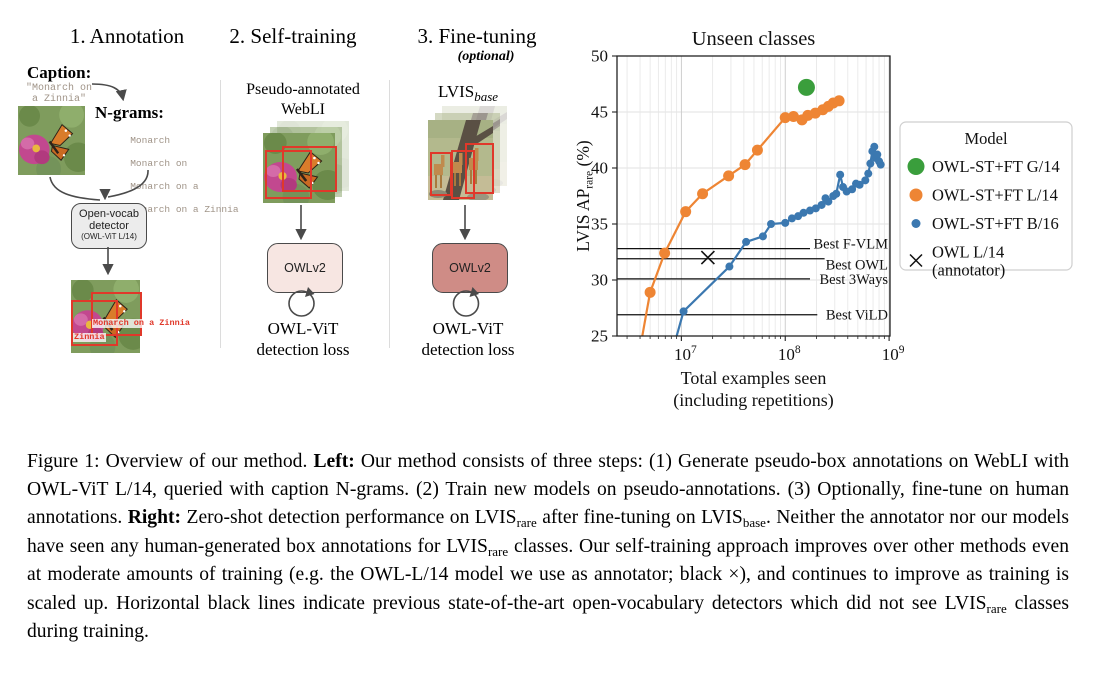 Image resolution: width=1096 pixels, height=684 pixels. Describe the element at coordinates (89, 337) in the screenshot. I see `bounding-box-label-zinnia: Zinnia` at that location.